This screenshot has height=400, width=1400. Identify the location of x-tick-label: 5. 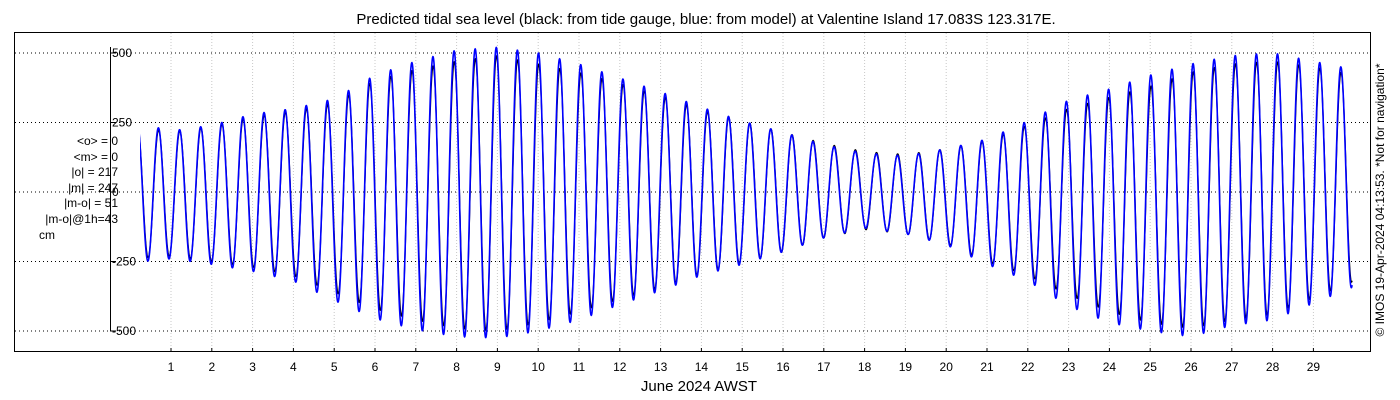
(334, 367).